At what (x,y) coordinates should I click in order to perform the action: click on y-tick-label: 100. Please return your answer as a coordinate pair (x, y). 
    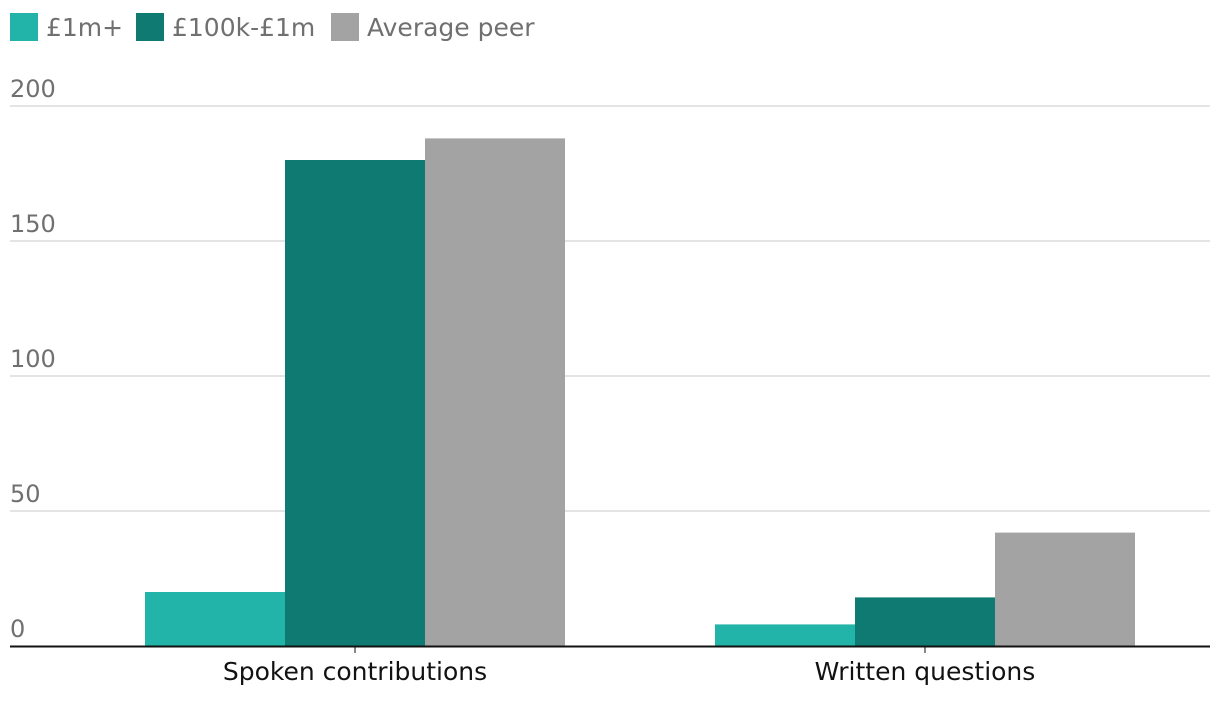
    Looking at the image, I should click on (33, 359).